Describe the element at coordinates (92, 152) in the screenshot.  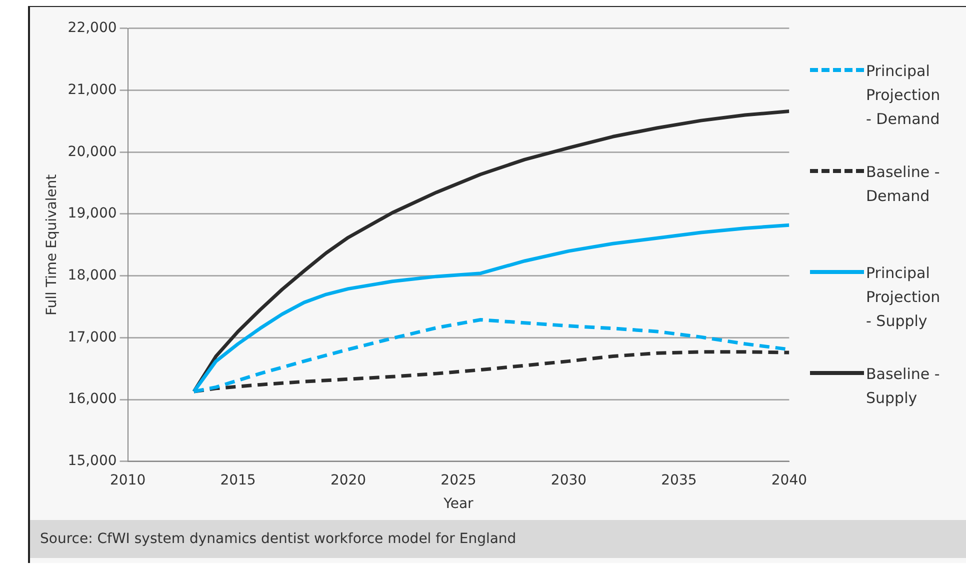
I see `y-tick-label: 20,000` at that location.